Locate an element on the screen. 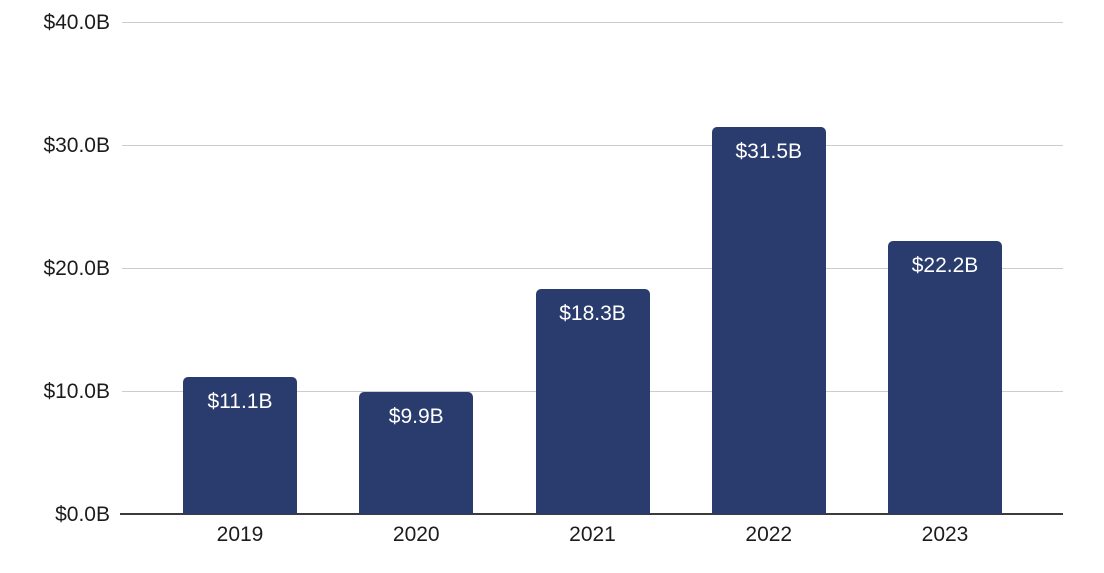 The width and height of the screenshot is (1104, 573). bar-value-label: $31.5B is located at coordinates (769, 151).